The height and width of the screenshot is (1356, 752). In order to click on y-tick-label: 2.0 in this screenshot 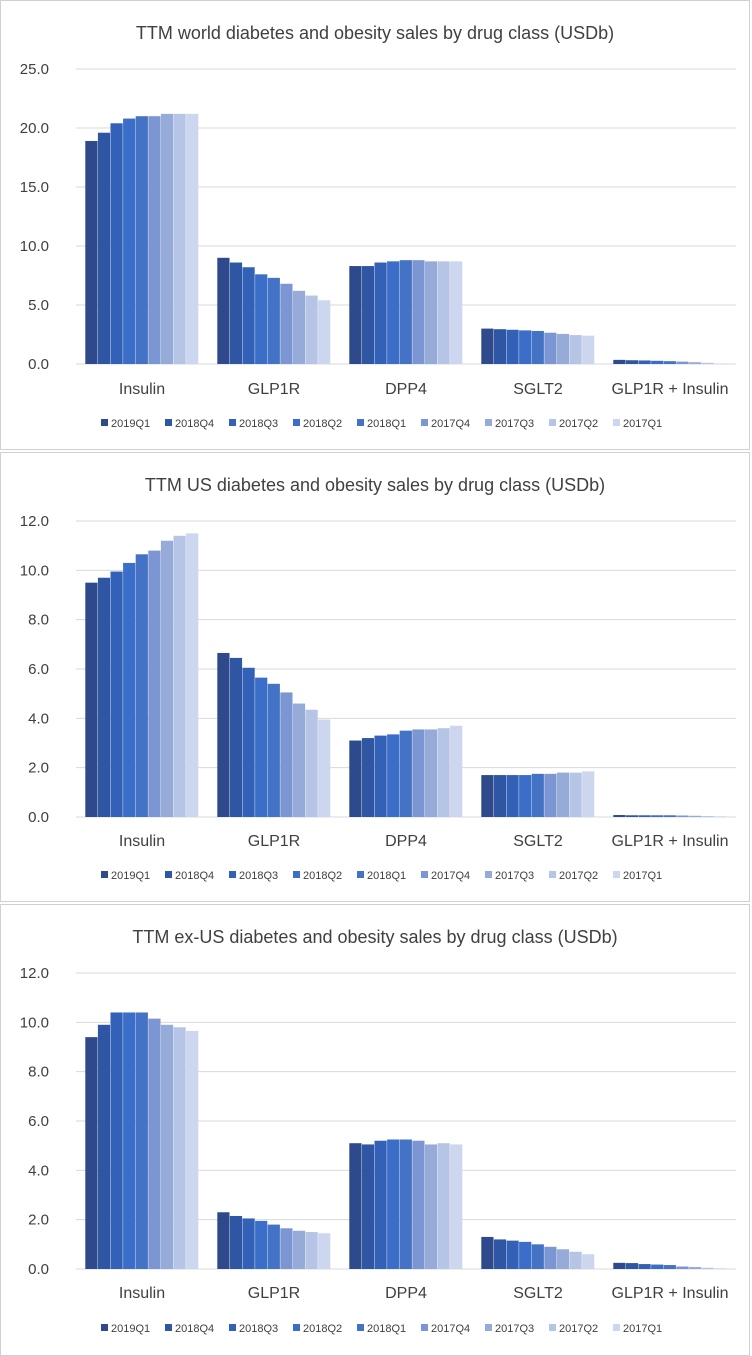, I will do `click(38, 768)`.